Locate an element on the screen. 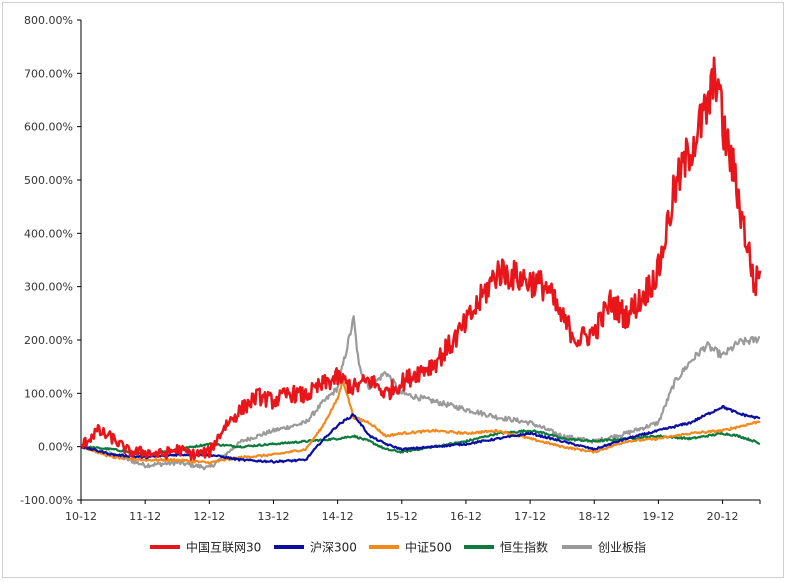 This screenshot has height=582, width=788. legend-item: 中国互联网30 is located at coordinates (205, 547).